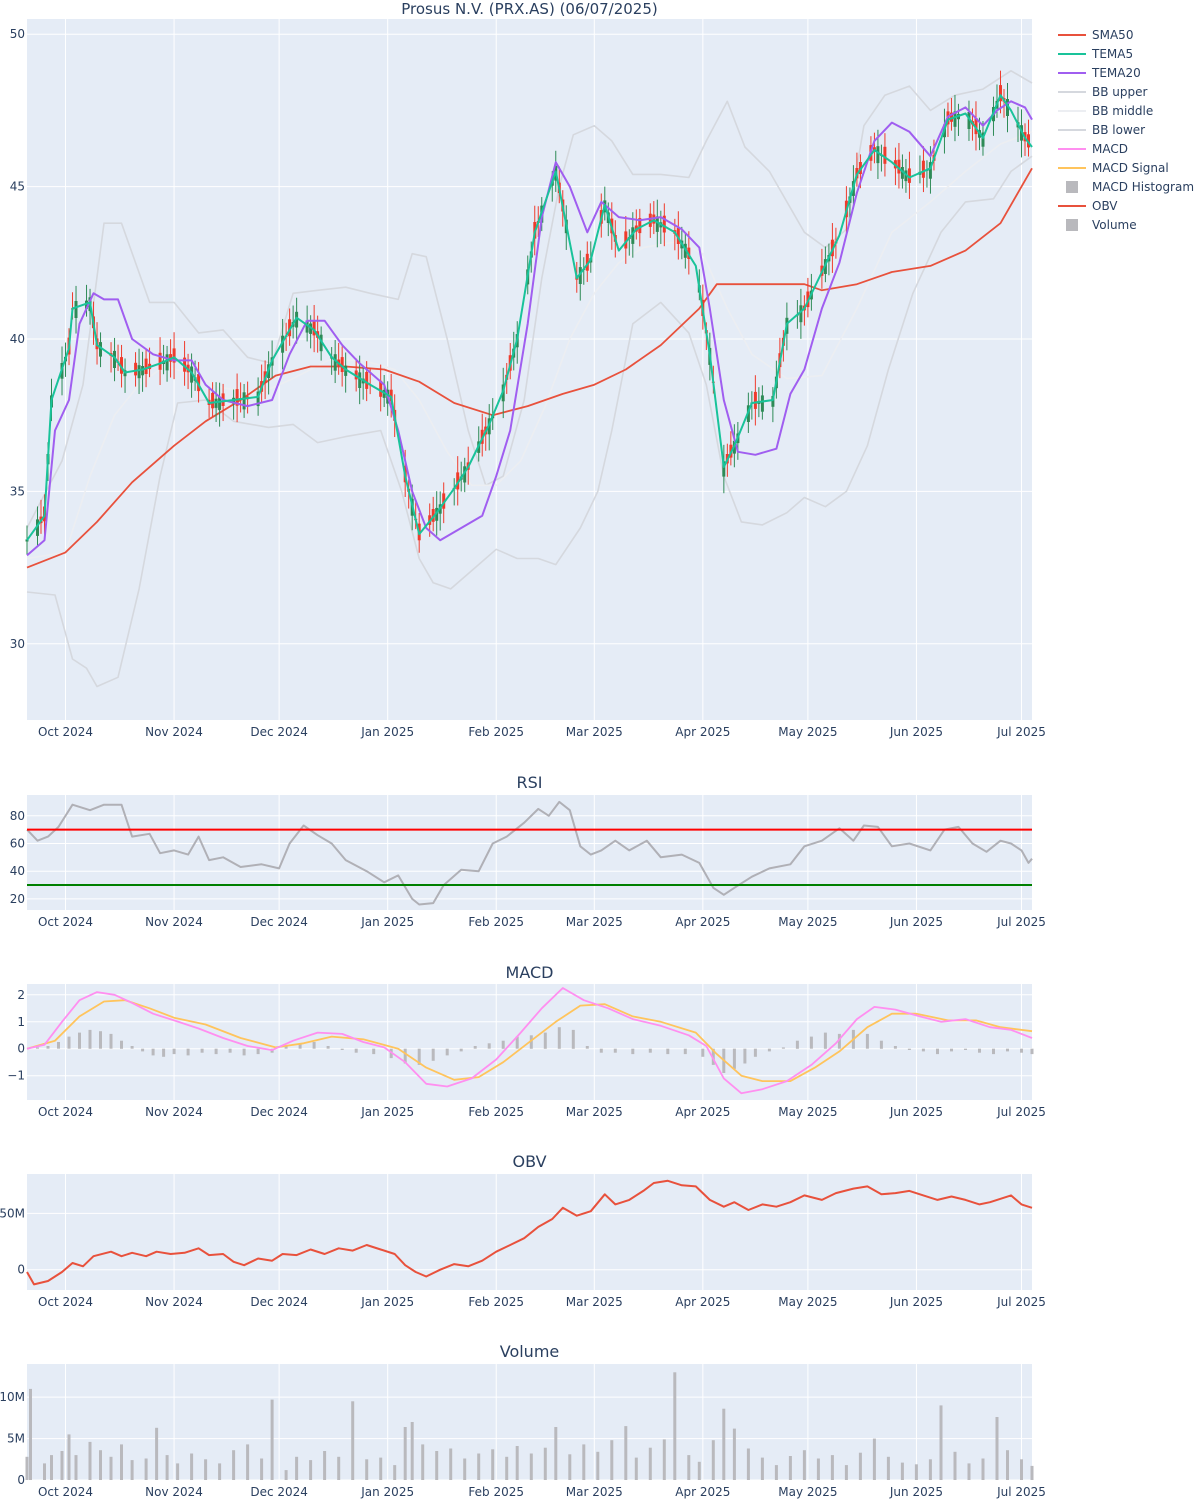 The image size is (1200, 1504). What do you see at coordinates (594, 1302) in the screenshot?
I see `x-tick-label: Mar 2025` at bounding box center [594, 1302].